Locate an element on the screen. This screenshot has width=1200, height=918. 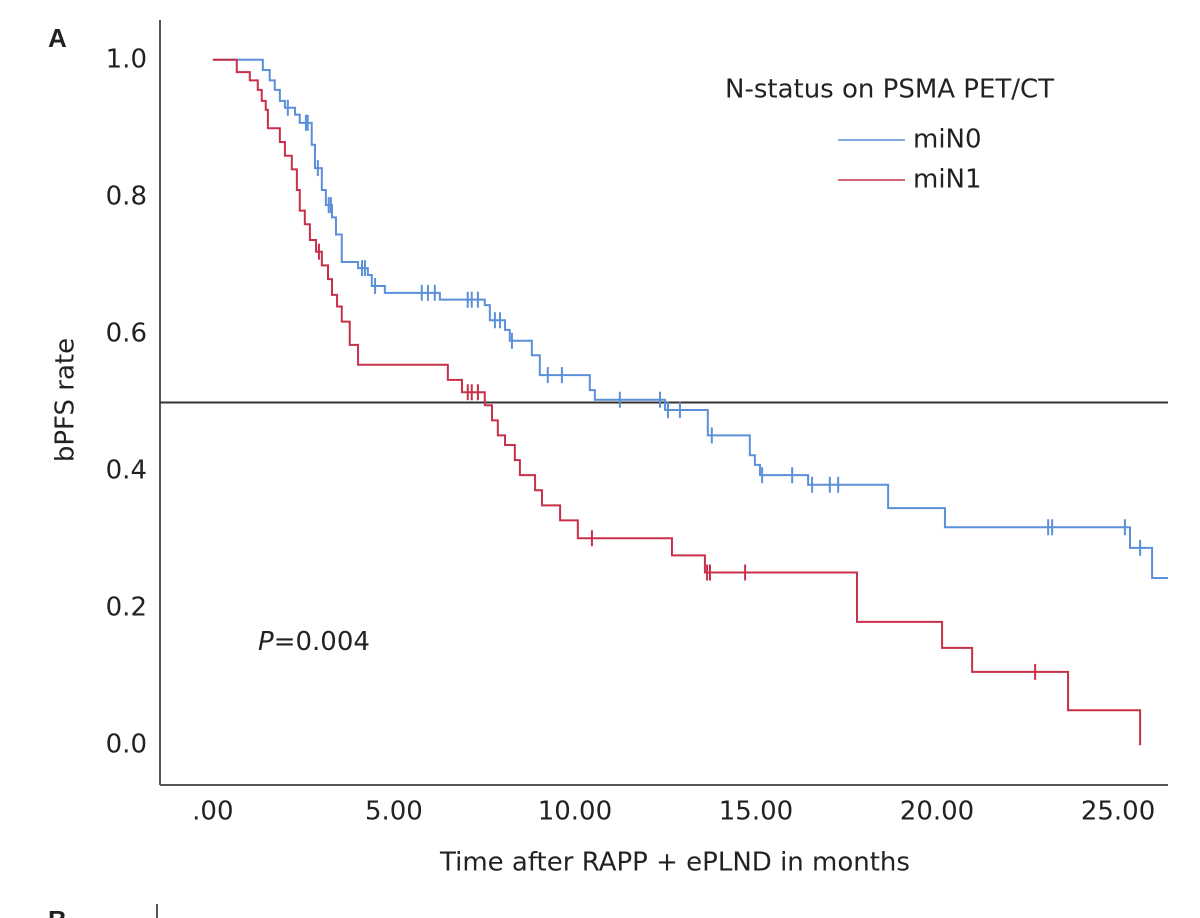
x-tick-label: 15.00 is located at coordinates (756, 812).